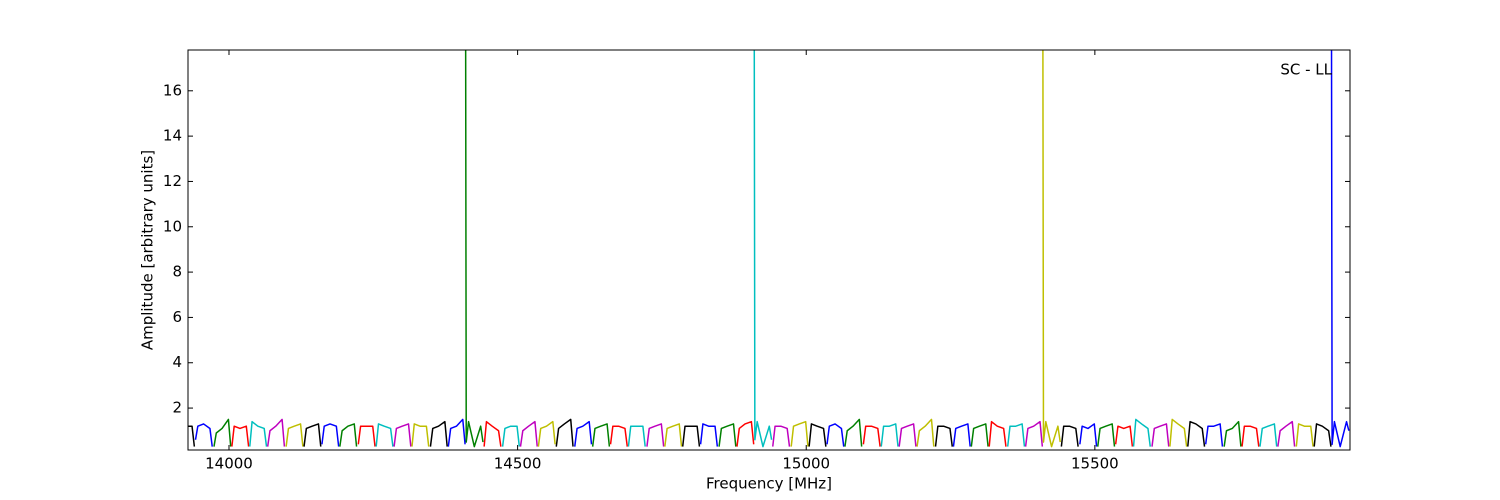  I want to click on y-tick-label: 4, so click(177, 362).